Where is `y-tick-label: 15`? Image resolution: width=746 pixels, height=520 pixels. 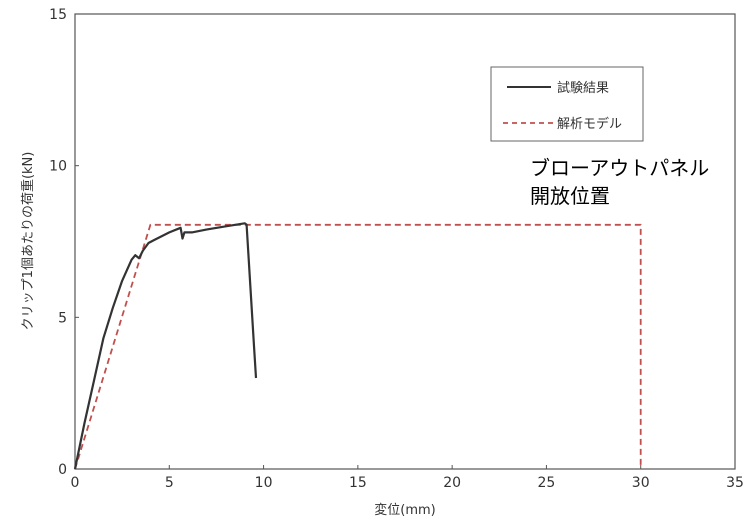 y-tick-label: 15 is located at coordinates (58, 15).